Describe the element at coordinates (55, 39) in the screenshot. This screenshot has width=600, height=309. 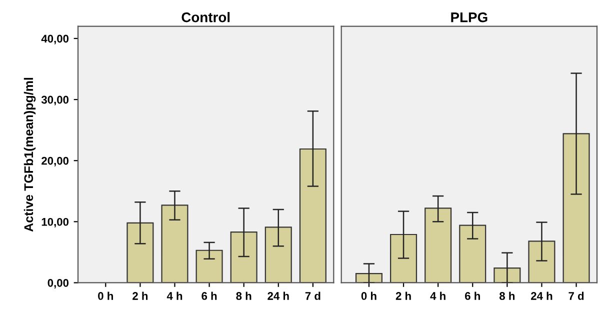
I see `y-tick-label: 40,00` at that location.